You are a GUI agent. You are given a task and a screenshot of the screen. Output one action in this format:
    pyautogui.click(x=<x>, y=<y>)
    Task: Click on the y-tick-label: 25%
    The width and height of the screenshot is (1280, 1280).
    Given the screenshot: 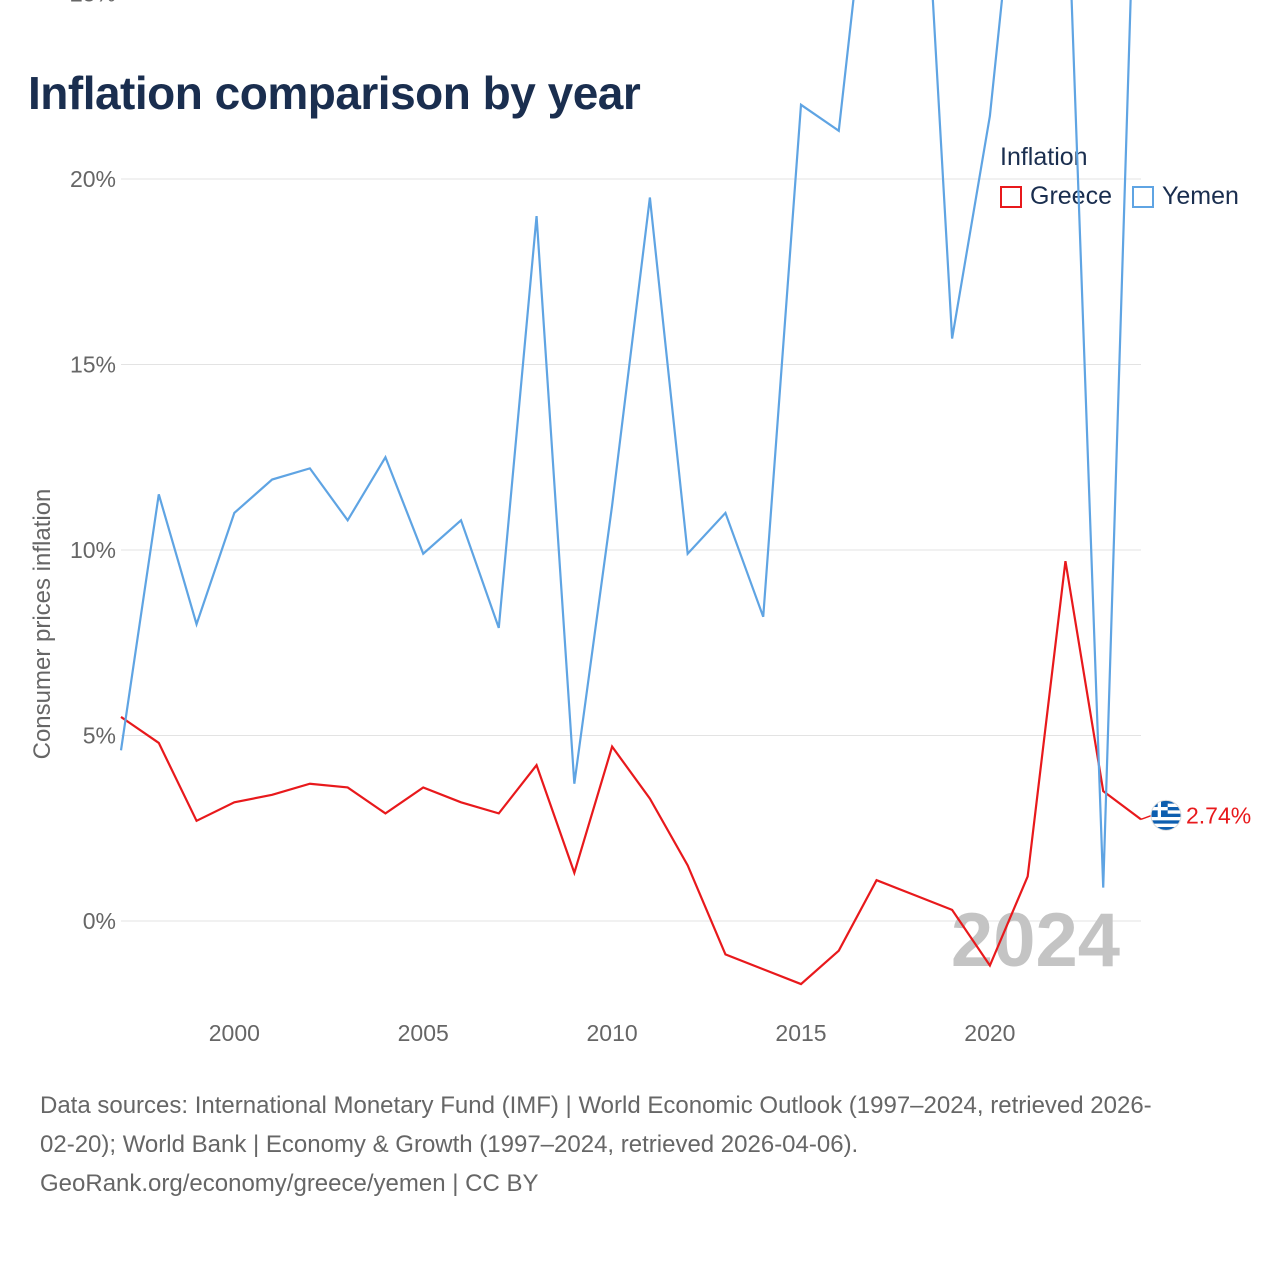 What is the action you would take?
    pyautogui.click(x=93, y=3)
    